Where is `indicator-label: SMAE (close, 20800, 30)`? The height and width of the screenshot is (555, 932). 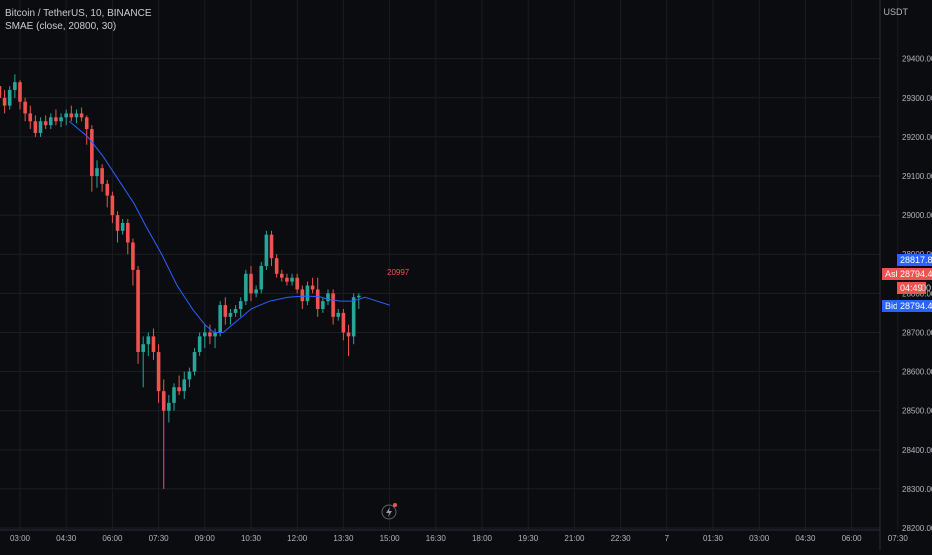 indicator-label: SMAE (close, 20800, 30) is located at coordinates (61, 26).